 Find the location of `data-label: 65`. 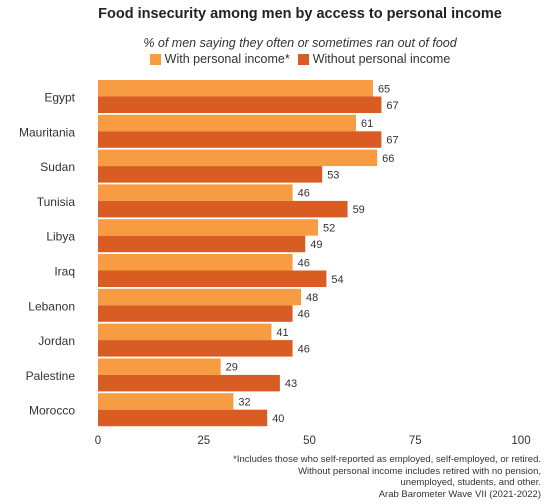

data-label: 65 is located at coordinates (384, 89).